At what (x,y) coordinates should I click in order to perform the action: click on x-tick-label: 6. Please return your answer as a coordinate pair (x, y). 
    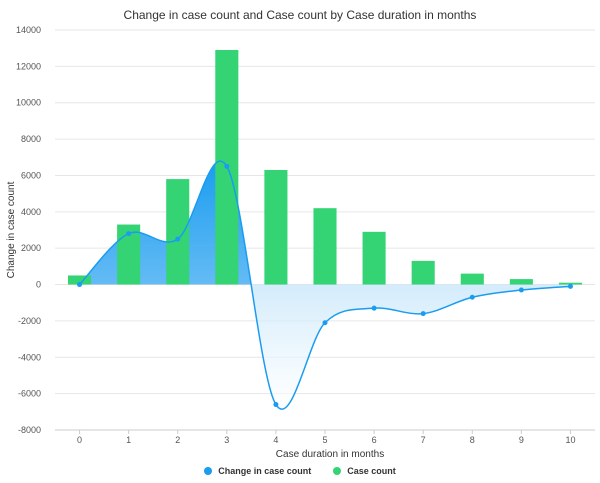
    Looking at the image, I should click on (374, 440).